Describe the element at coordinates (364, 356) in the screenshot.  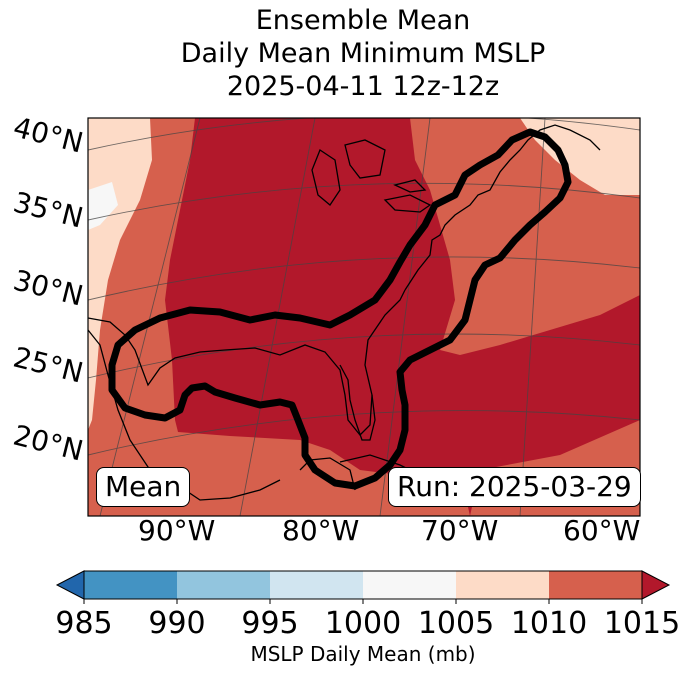
I see `parallel-25n` at that location.